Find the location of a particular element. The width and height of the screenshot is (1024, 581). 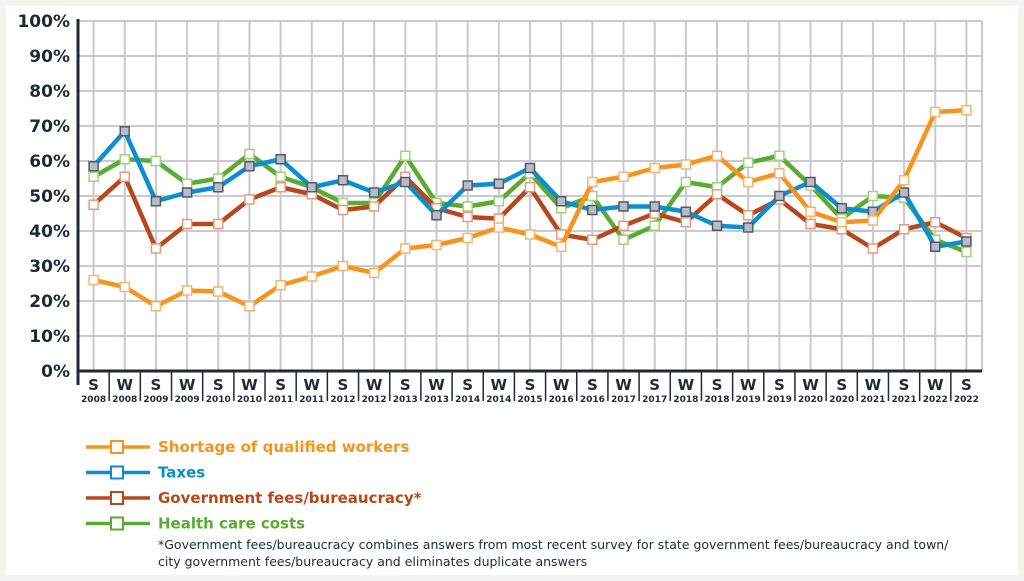

legend-label: Government fees/bureaucracy* is located at coordinates (290, 498).